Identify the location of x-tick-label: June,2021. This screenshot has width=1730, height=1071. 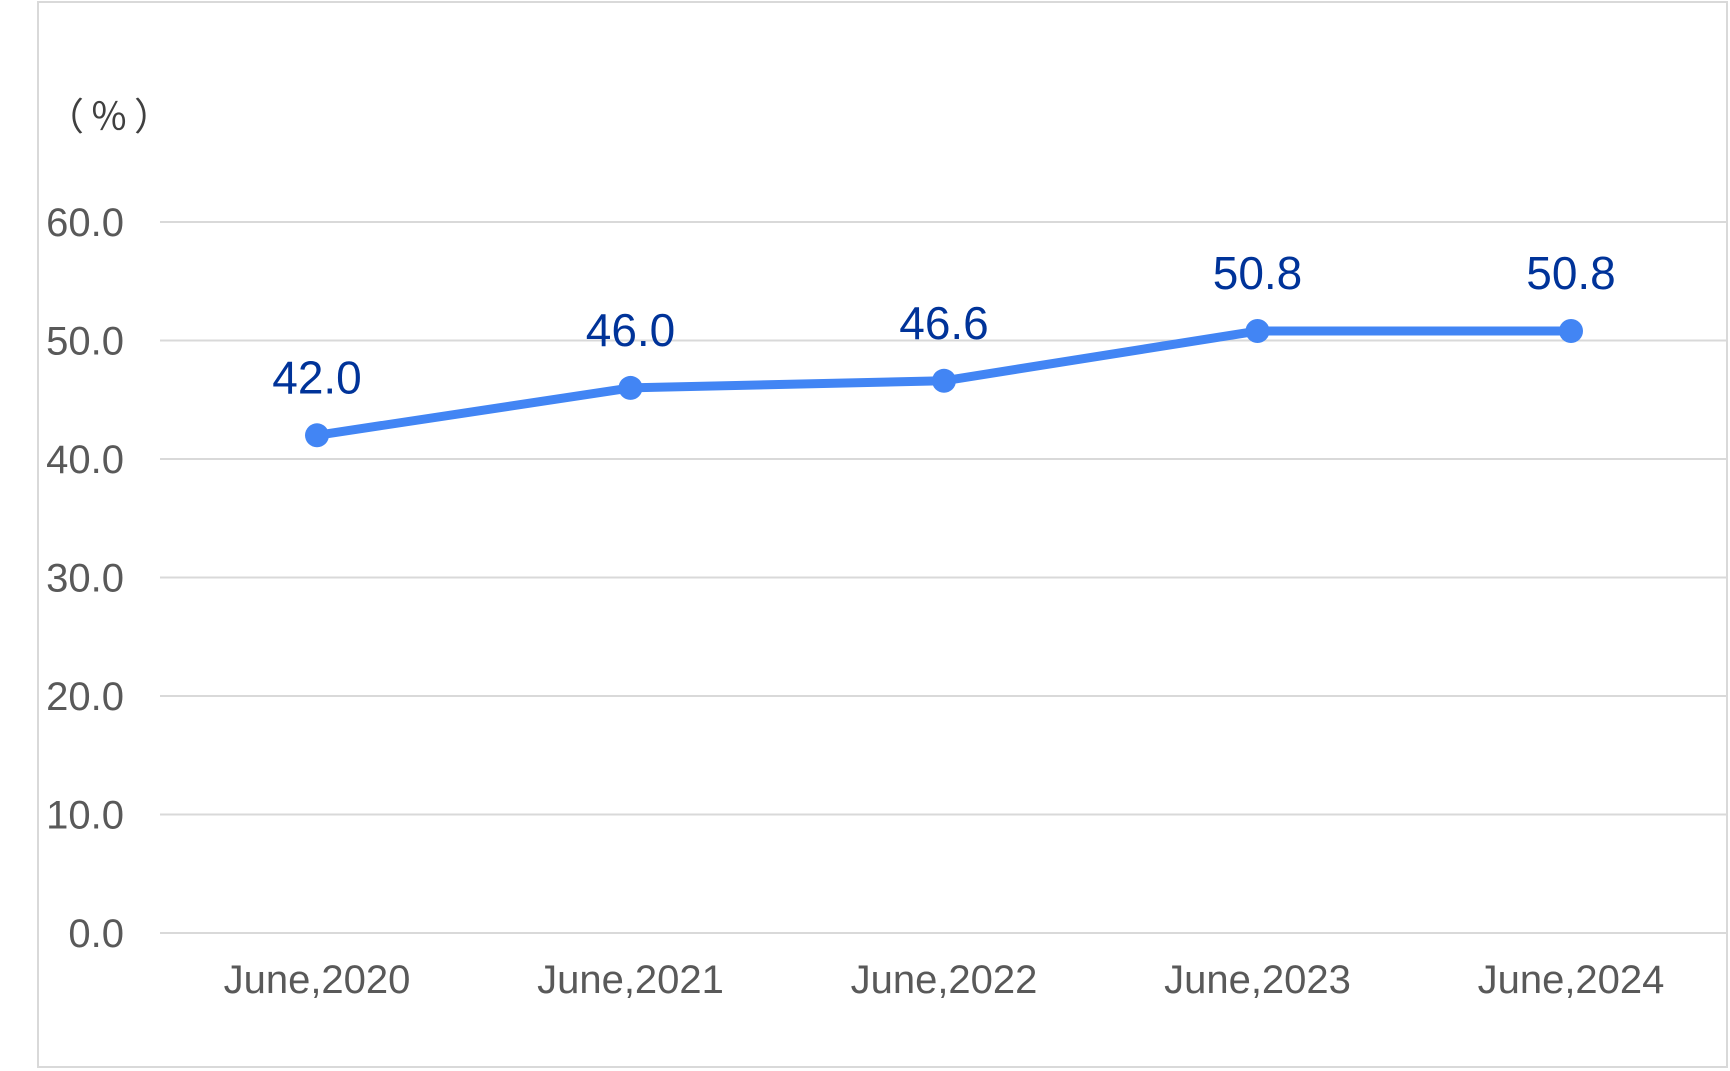
(630, 980).